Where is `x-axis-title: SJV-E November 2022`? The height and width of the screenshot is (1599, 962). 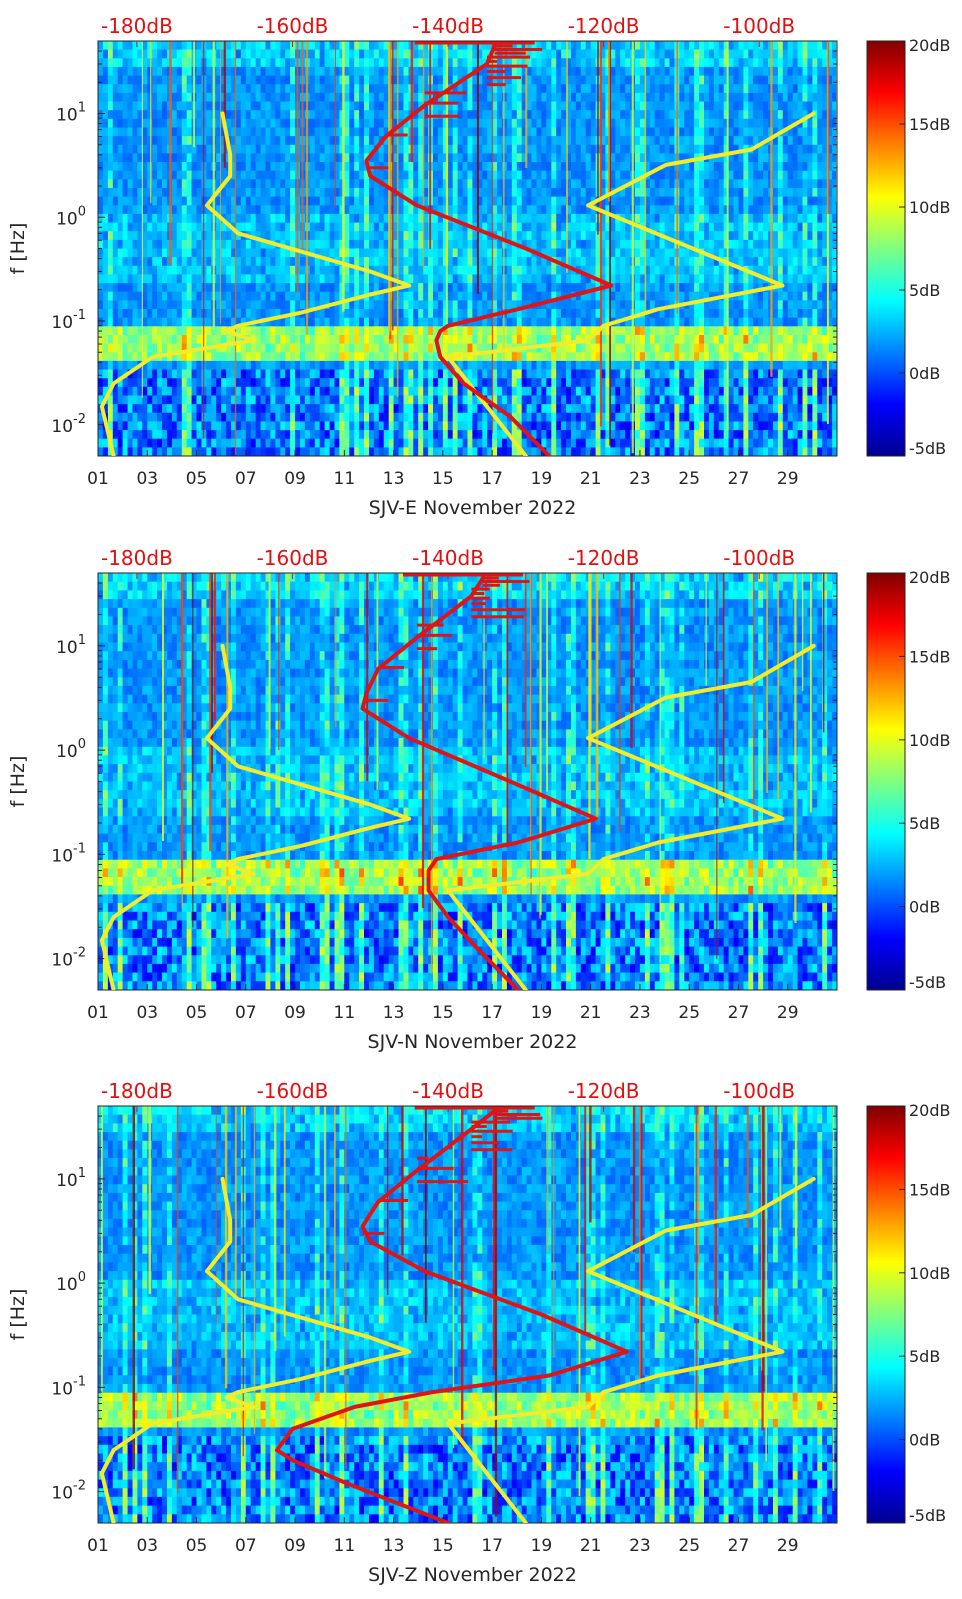 x-axis-title: SJV-E November 2022 is located at coordinates (473, 508).